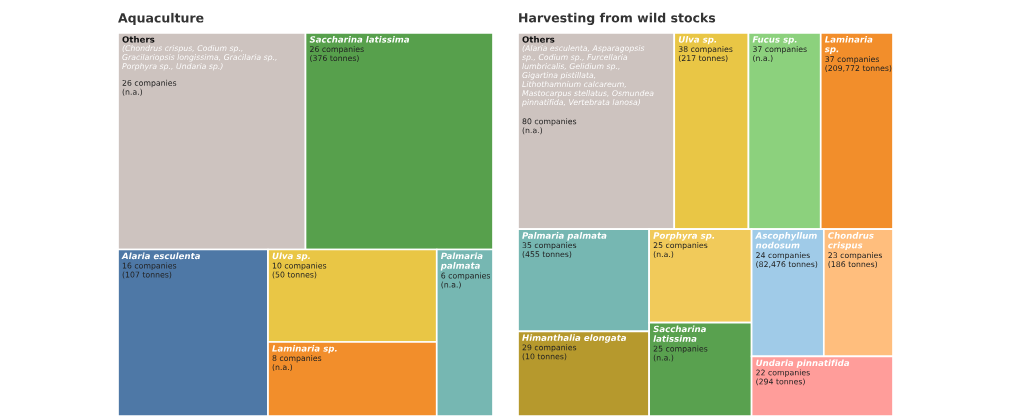 The width and height of the screenshot is (1012, 418). What do you see at coordinates (851, 241) in the screenshot?
I see `category-label: Chondrus crispus` at bounding box center [851, 241].